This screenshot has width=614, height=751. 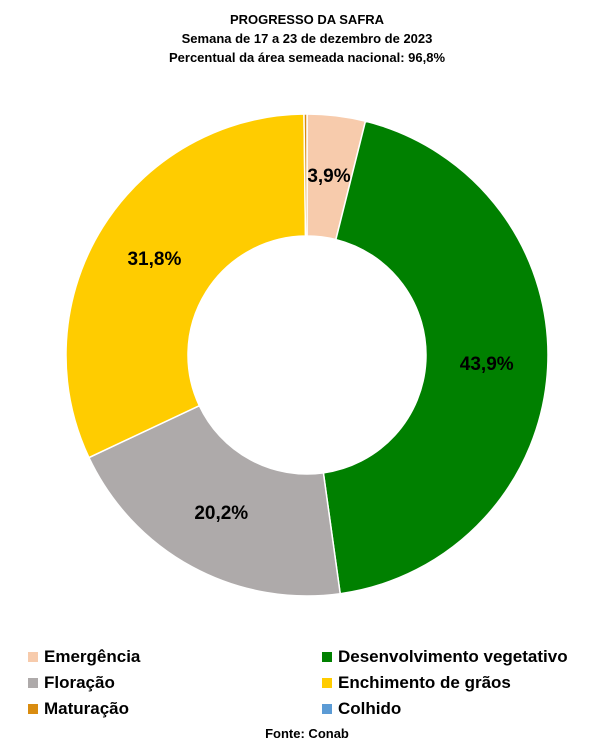 What do you see at coordinates (487, 364) in the screenshot?
I see `slice-label-desenvolvimento-vegetativo: 43,9%` at bounding box center [487, 364].